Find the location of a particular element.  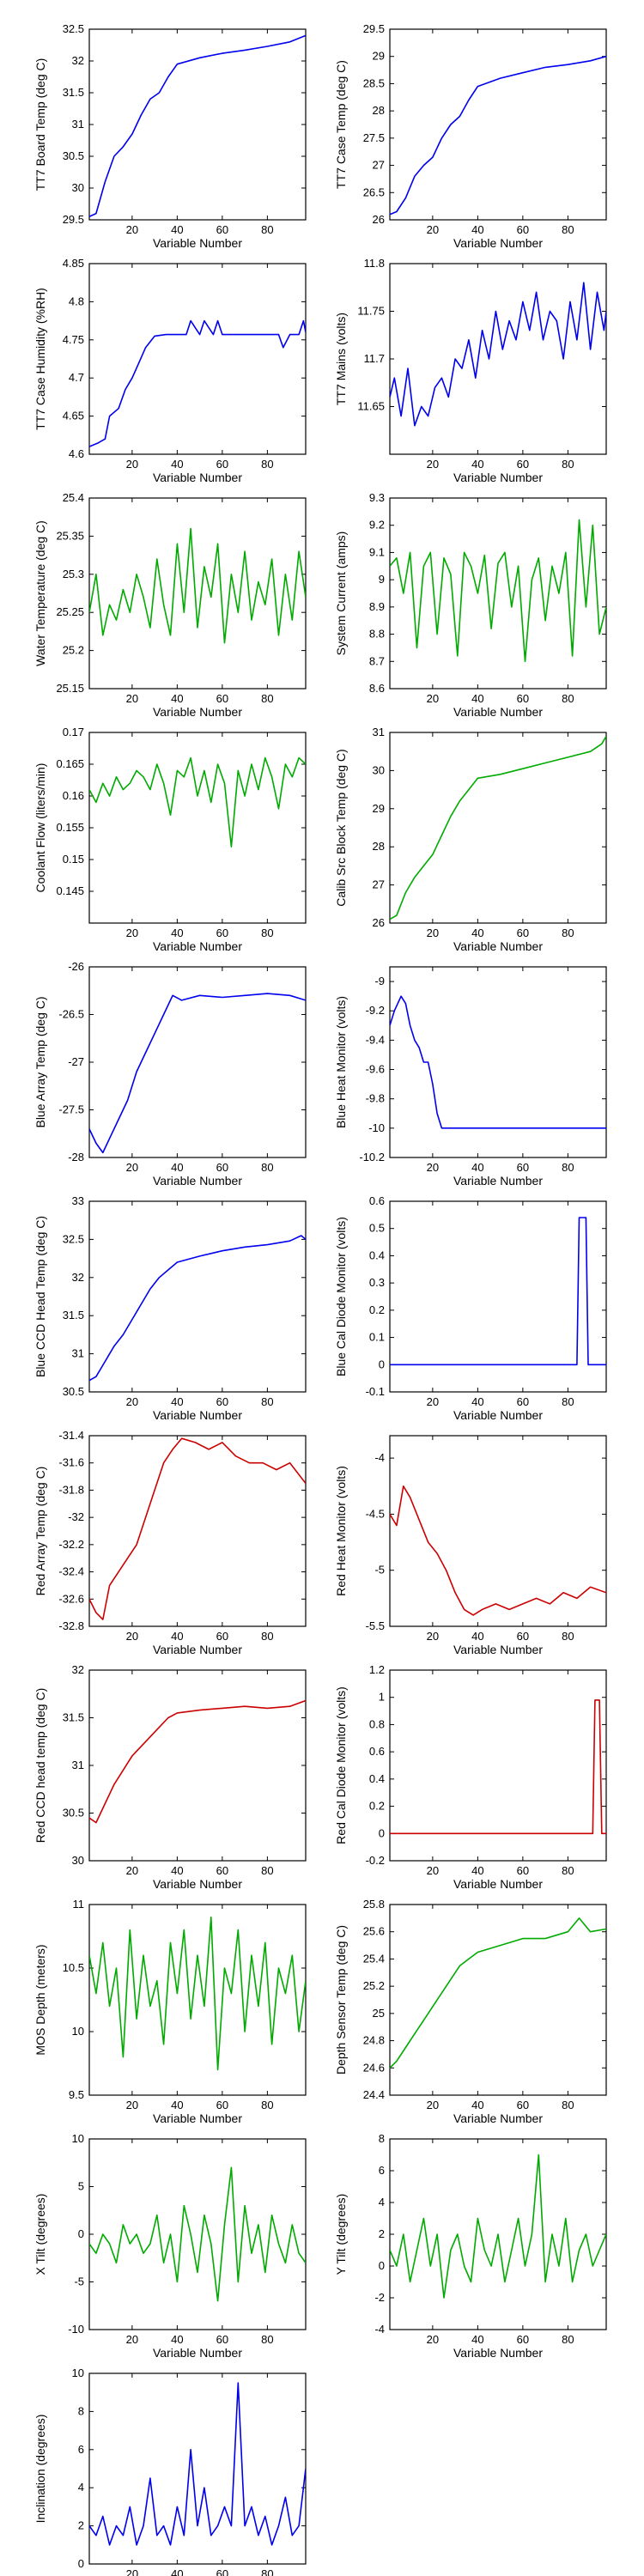

y-tick-label: 32 is located at coordinates (78, 61).